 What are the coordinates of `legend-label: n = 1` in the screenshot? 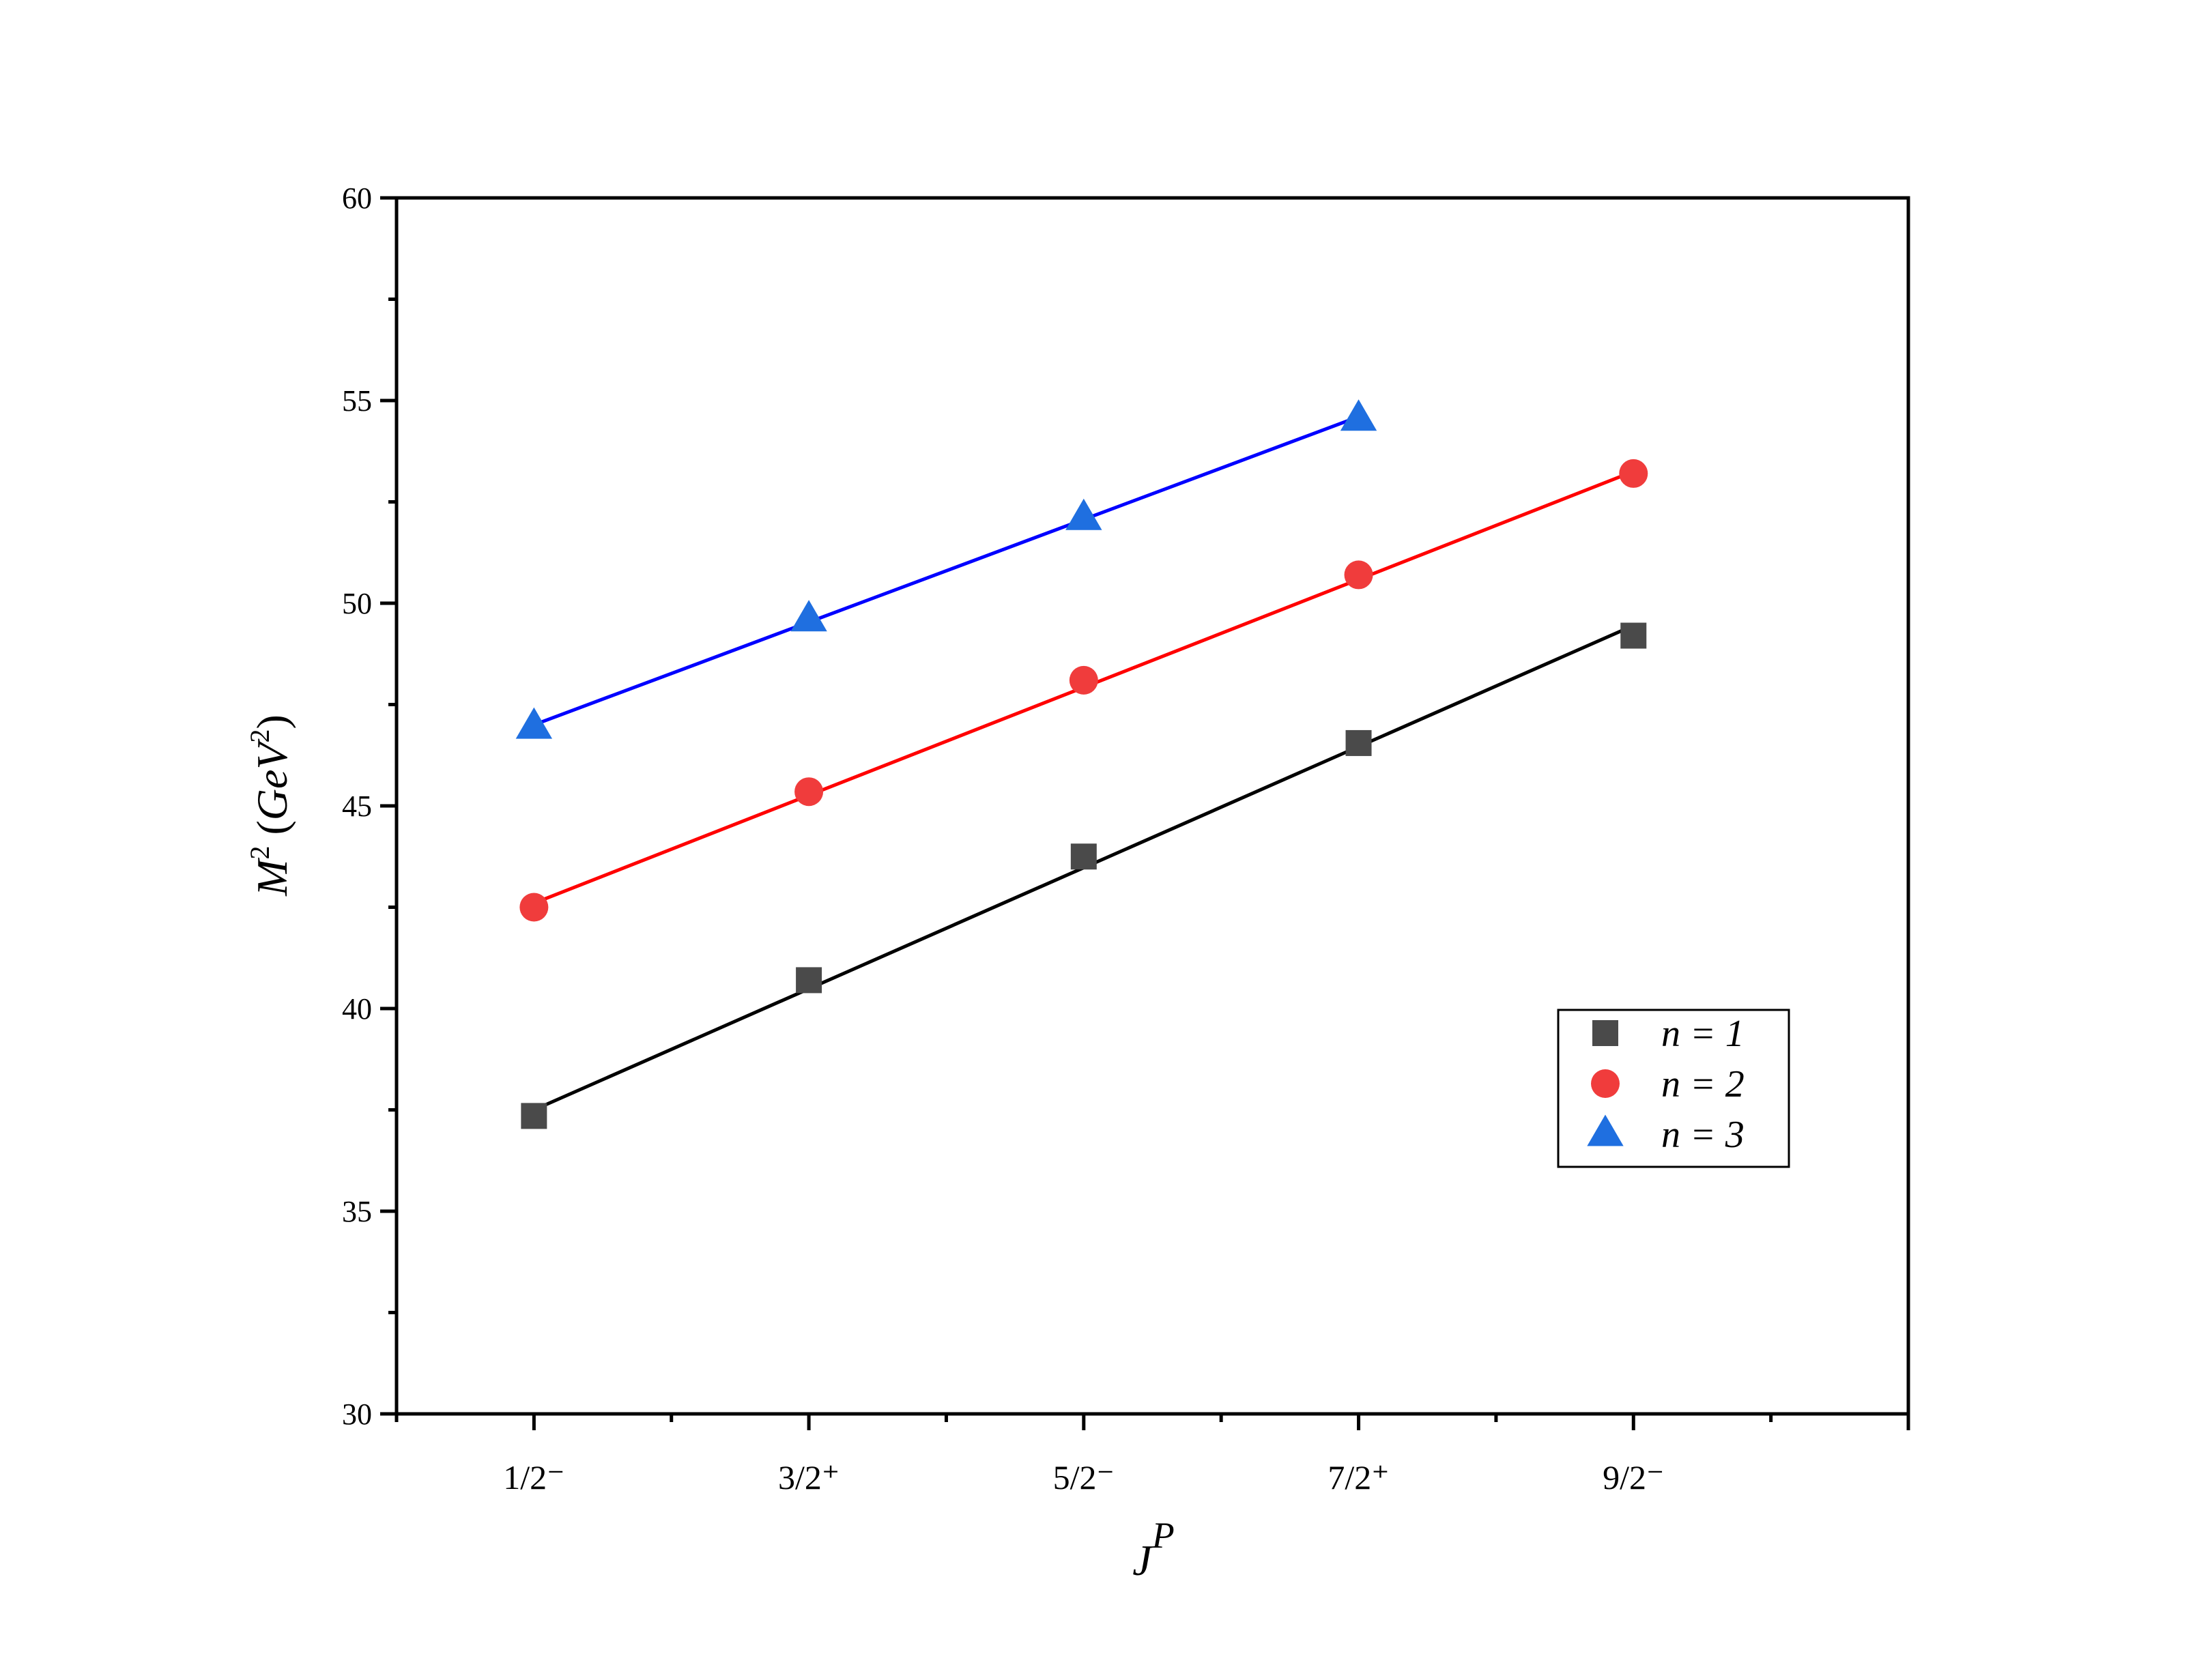 It's located at (1703, 1034).